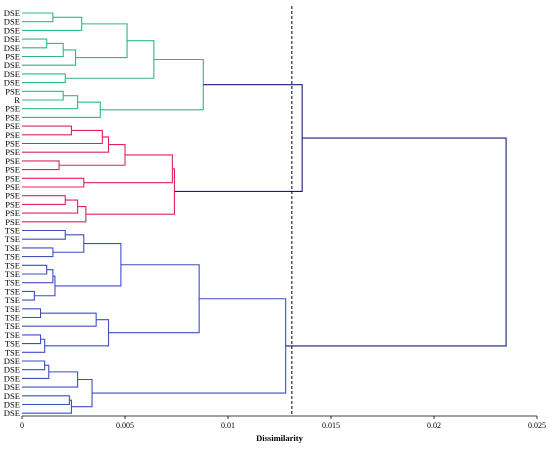  Describe the element at coordinates (283, 422) in the screenshot. I see `x-axis: 0 0.005 0.01 0.015 0.02 0.025` at that location.